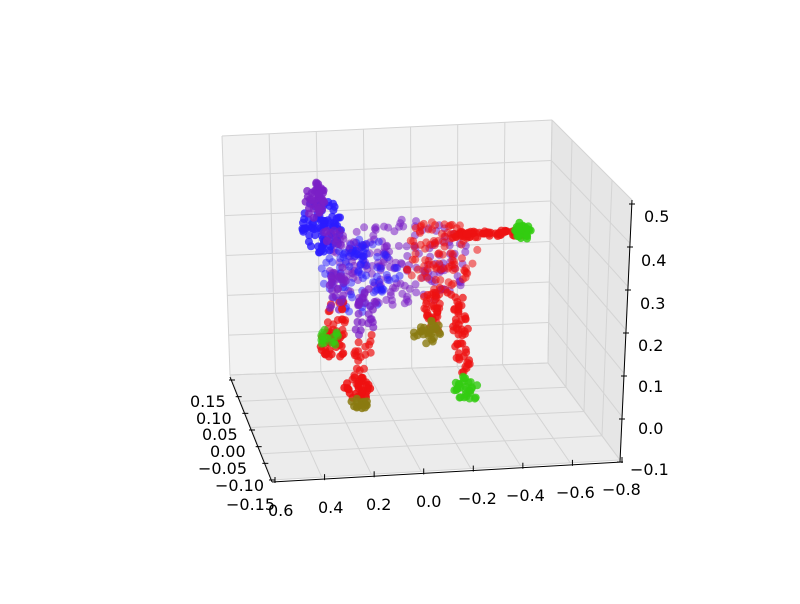 This screenshot has width=800, height=604. I want to click on z-tick-label: 0.1, so click(650, 386).